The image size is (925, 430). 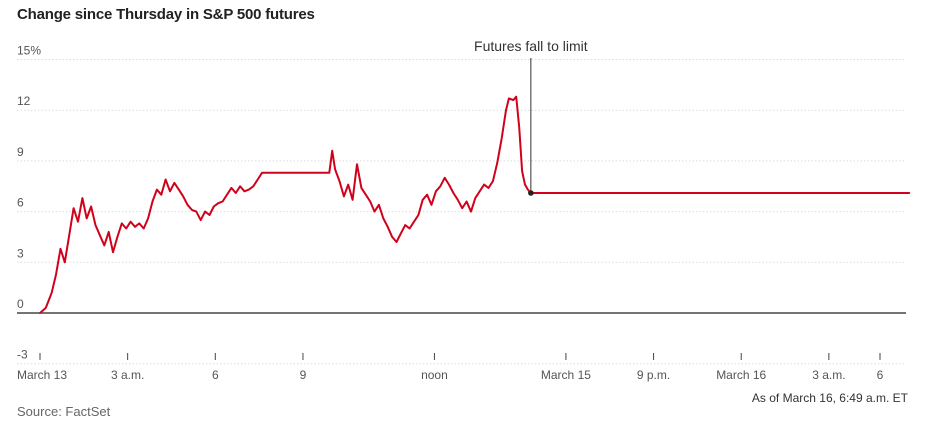 I want to click on y-tick-label: 15%, so click(x=29, y=51).